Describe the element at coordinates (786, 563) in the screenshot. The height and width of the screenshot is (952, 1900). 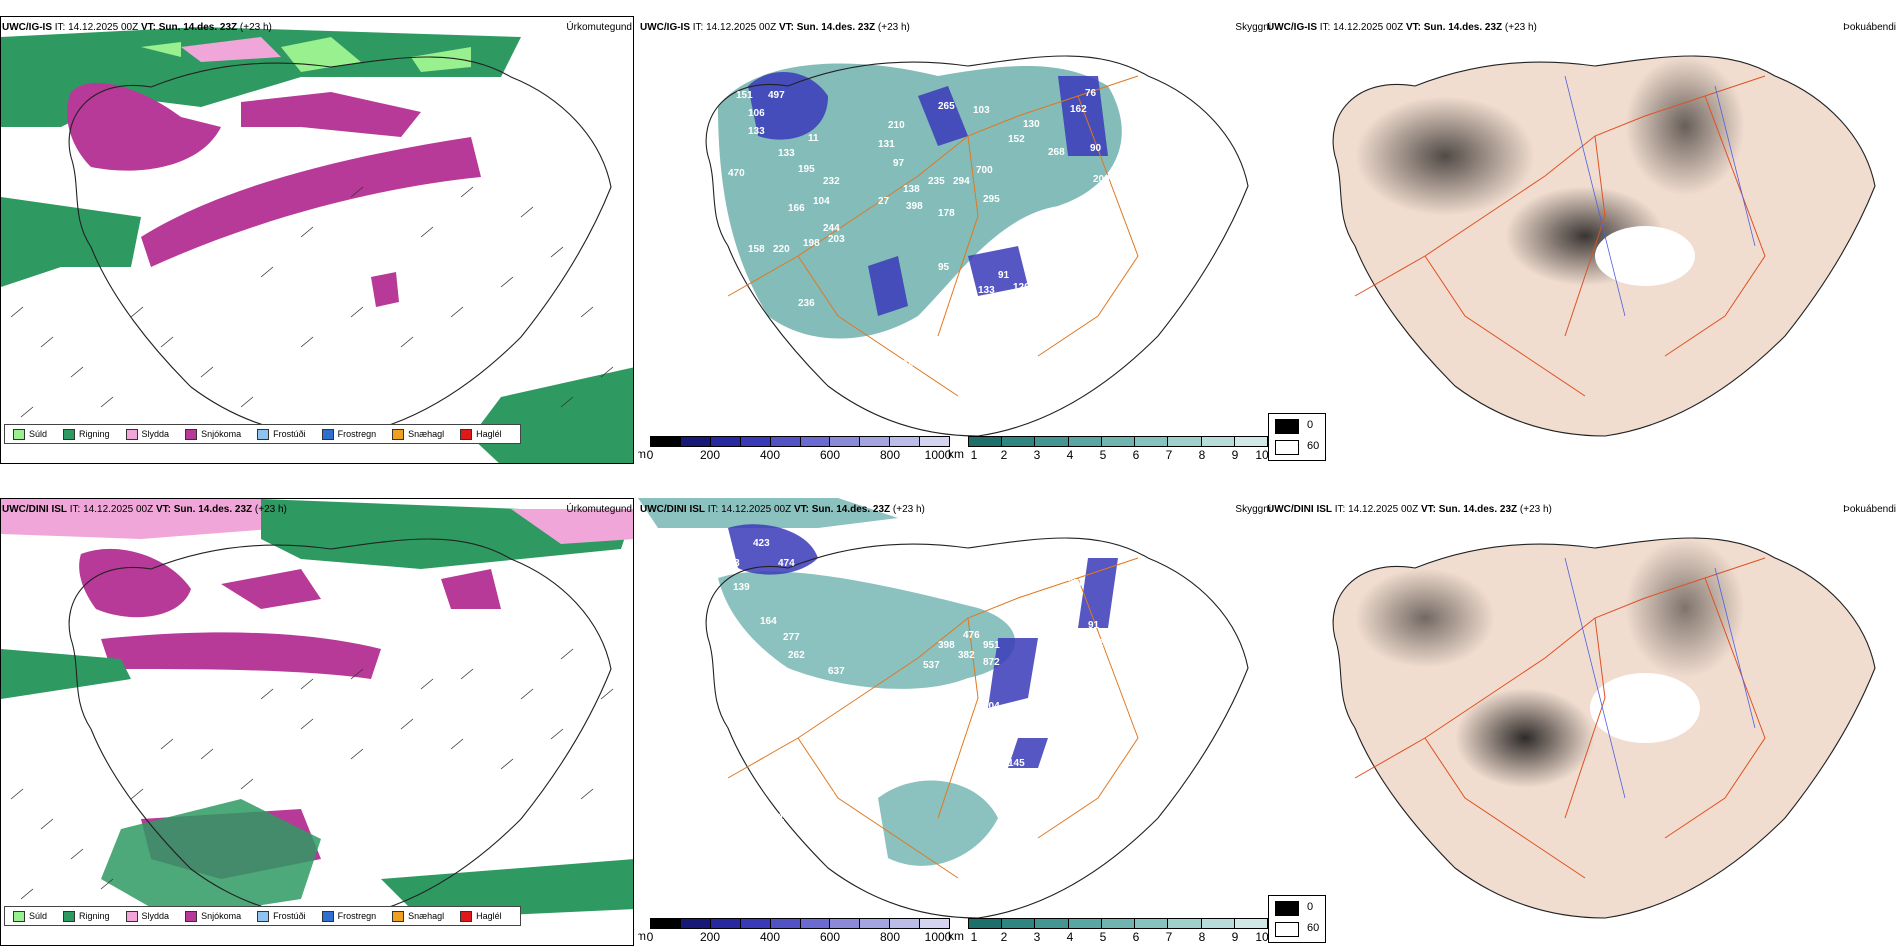
I see `height-label: 474` at that location.